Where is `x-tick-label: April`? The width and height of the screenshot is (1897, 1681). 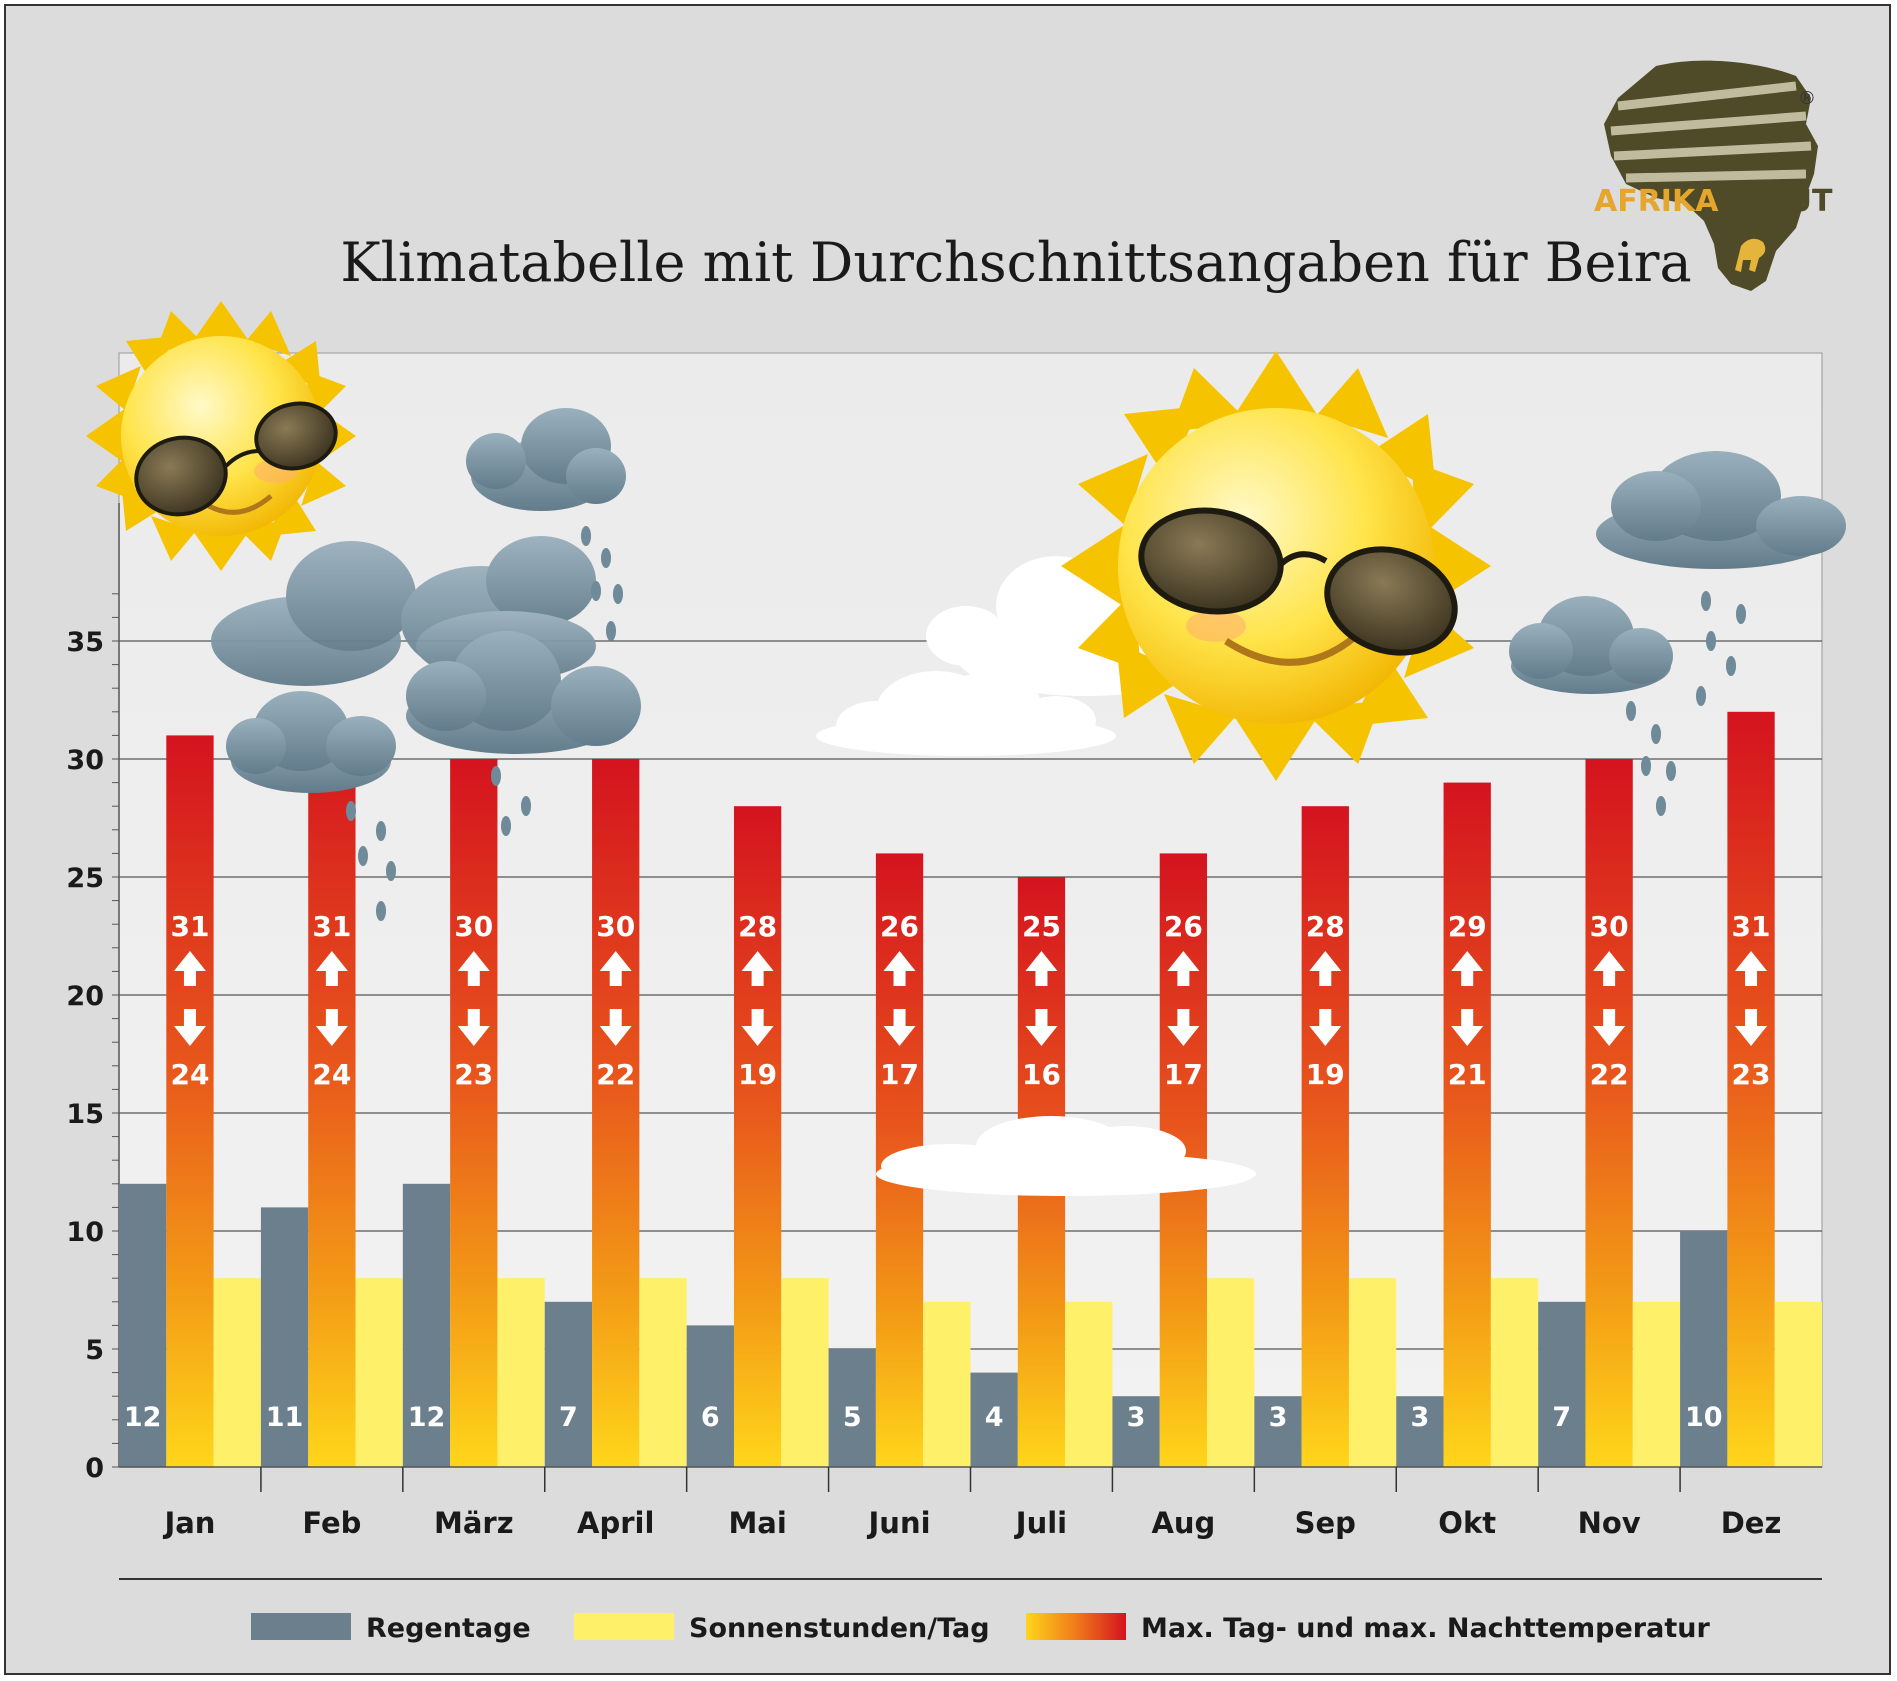 x-tick-label: April is located at coordinates (615, 1523).